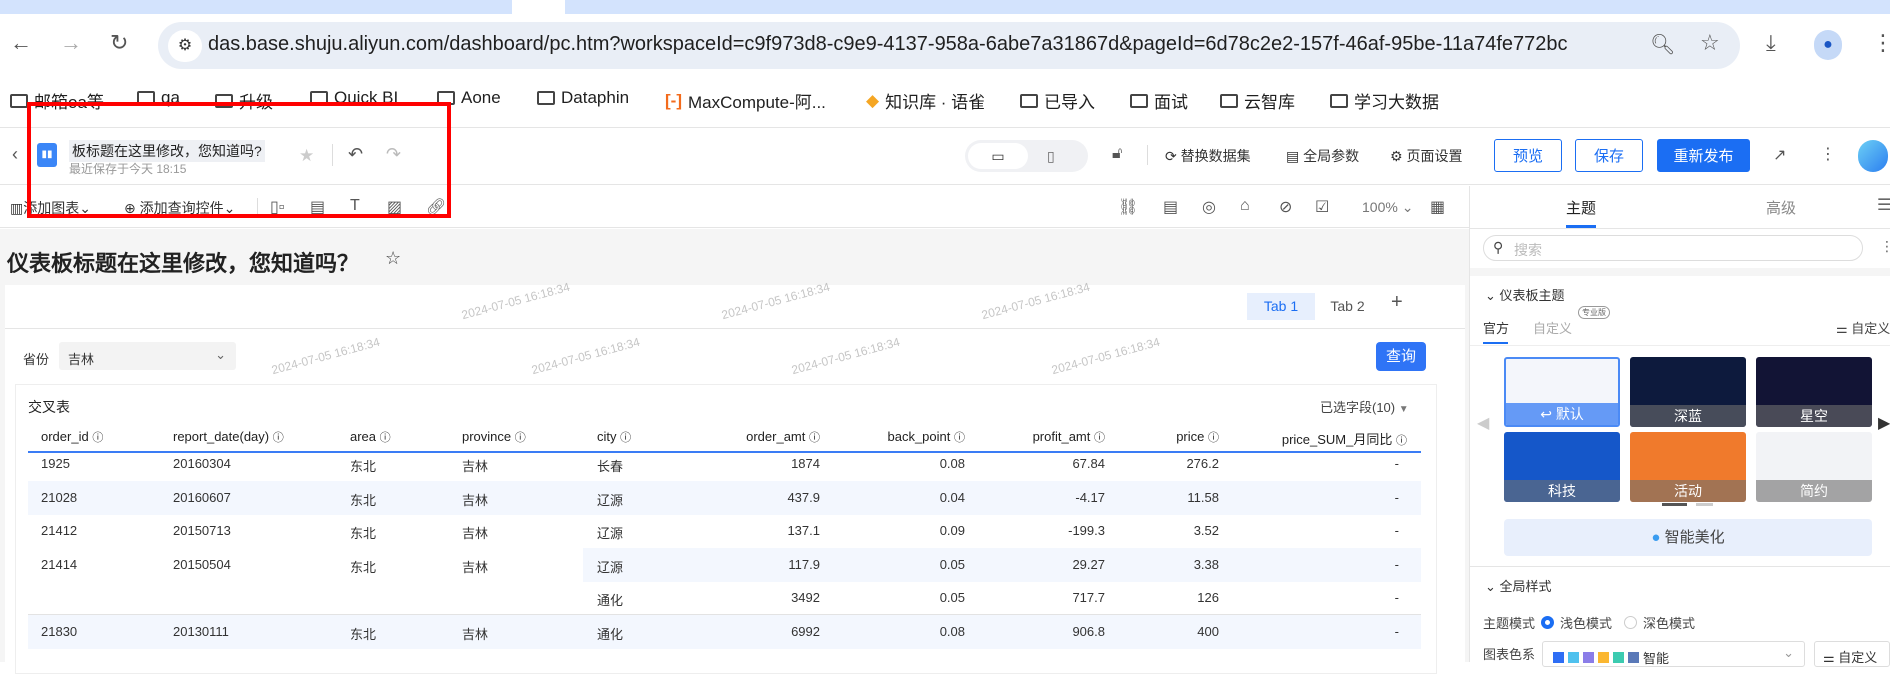 This screenshot has width=1890, height=674. Describe the element at coordinates (224, 100) in the screenshot. I see `folder-icon` at that location.